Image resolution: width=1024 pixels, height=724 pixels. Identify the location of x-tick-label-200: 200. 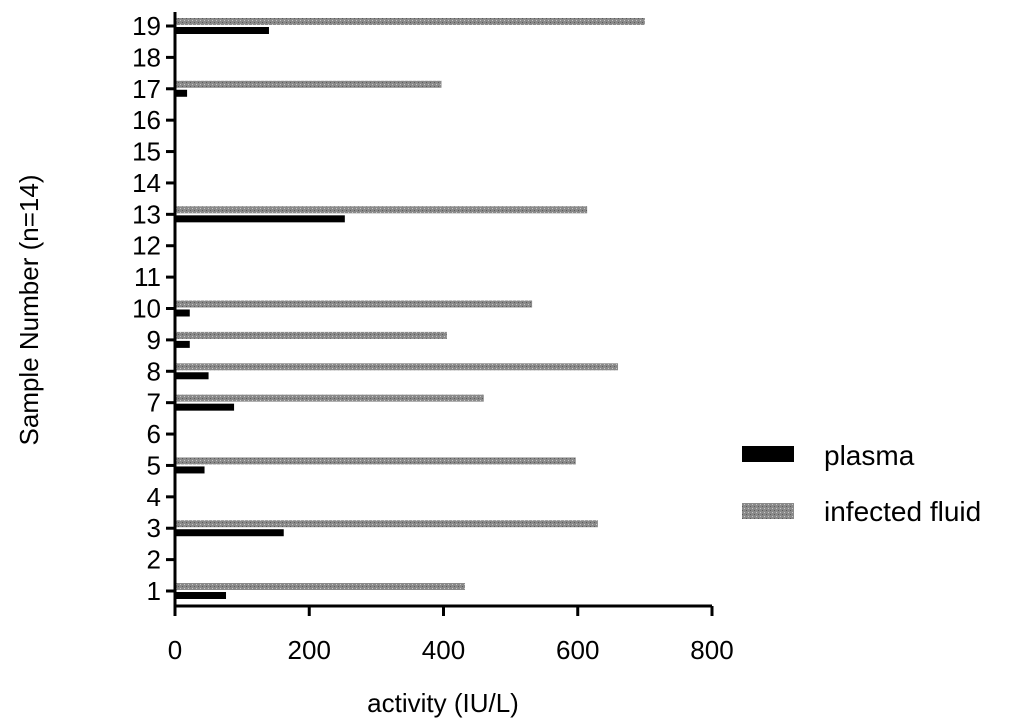
(309, 650).